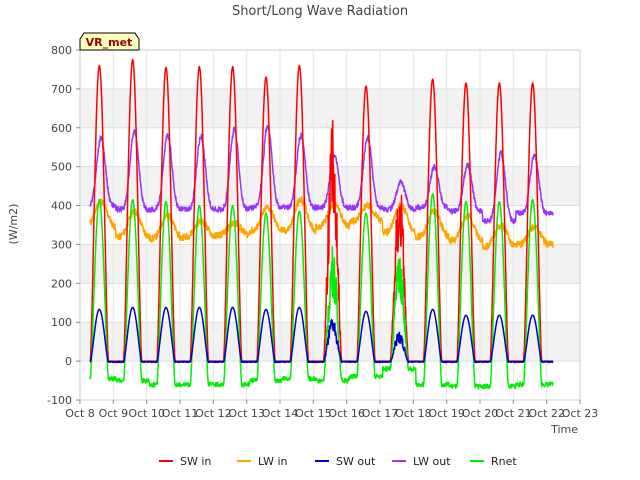  Describe the element at coordinates (564, 429) in the screenshot. I see `x-axis-label: Time` at that location.